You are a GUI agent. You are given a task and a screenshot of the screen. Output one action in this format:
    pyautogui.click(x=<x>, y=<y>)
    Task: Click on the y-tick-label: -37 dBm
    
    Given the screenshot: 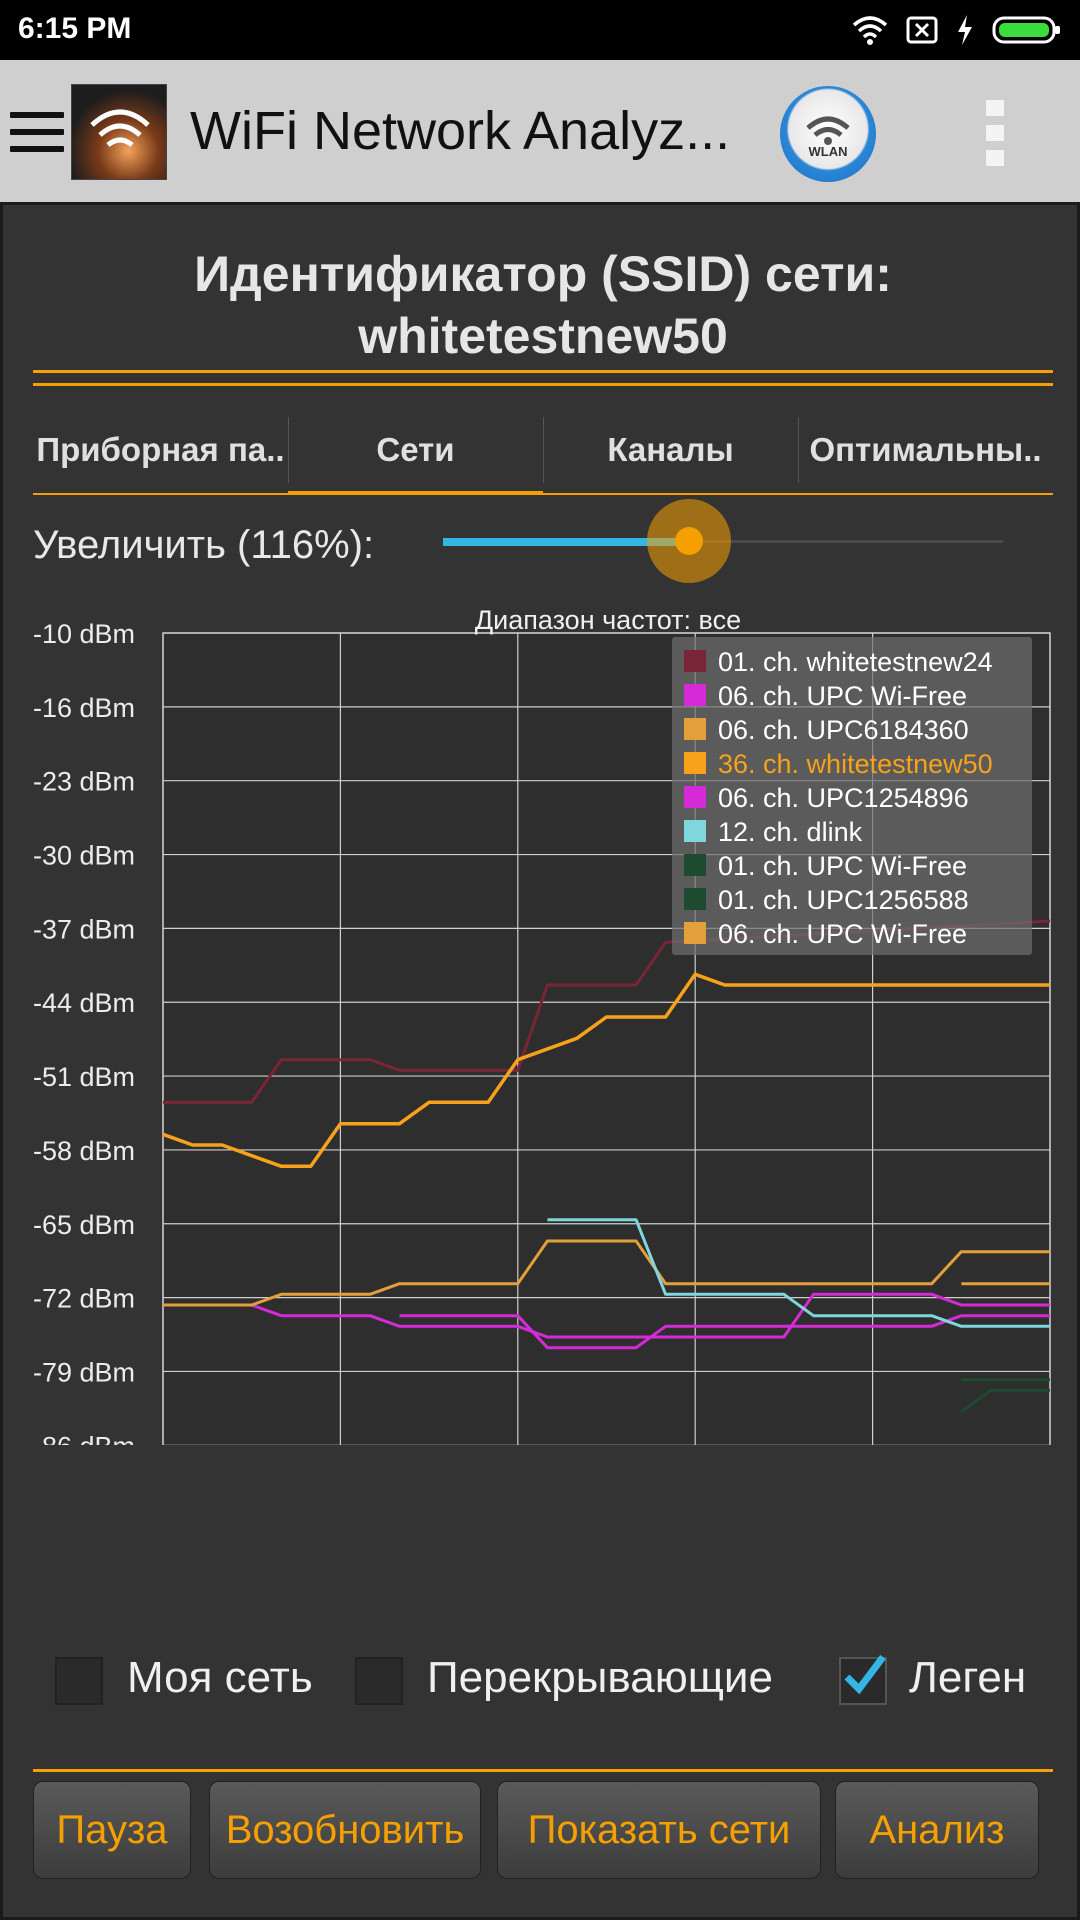 What is the action you would take?
    pyautogui.click(x=84, y=929)
    